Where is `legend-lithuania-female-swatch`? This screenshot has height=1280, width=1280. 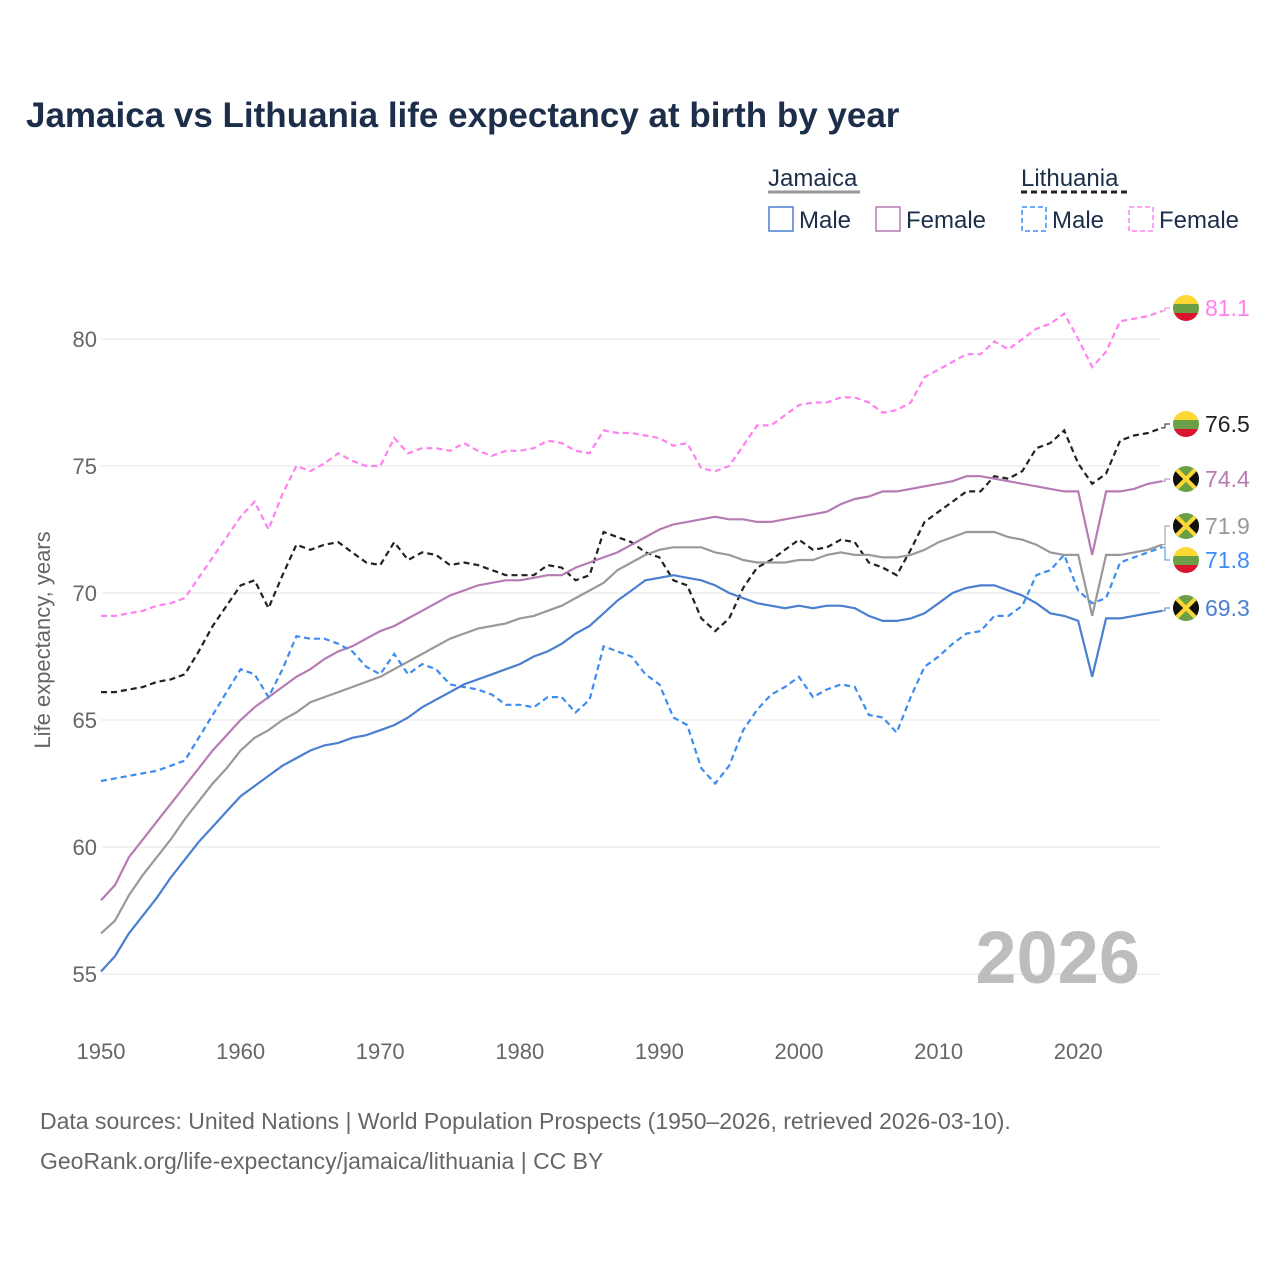 legend-lithuania-female-swatch is located at coordinates (1141, 219).